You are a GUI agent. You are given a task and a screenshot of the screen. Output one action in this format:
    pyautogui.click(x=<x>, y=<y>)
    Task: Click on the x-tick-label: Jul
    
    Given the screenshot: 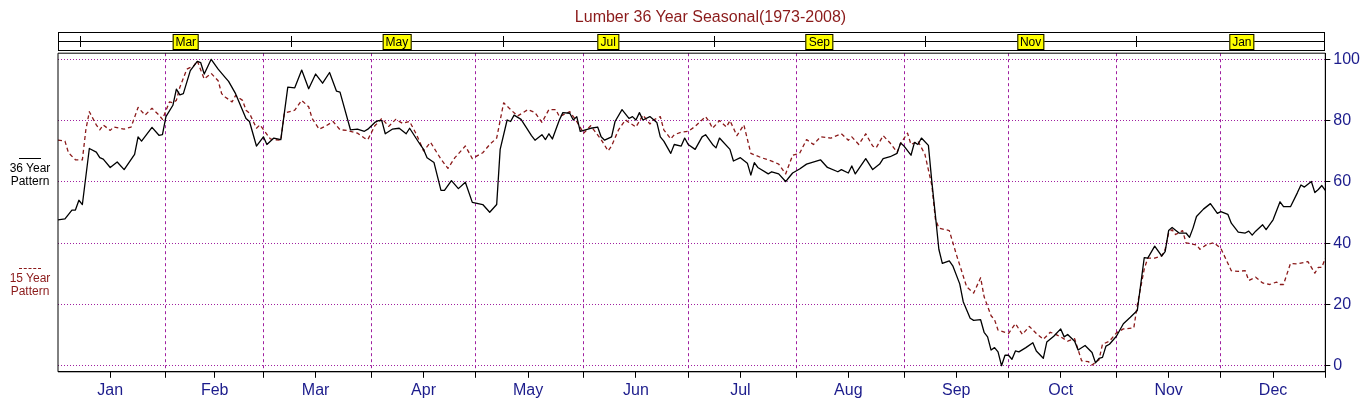 What is the action you would take?
    pyautogui.click(x=740, y=389)
    